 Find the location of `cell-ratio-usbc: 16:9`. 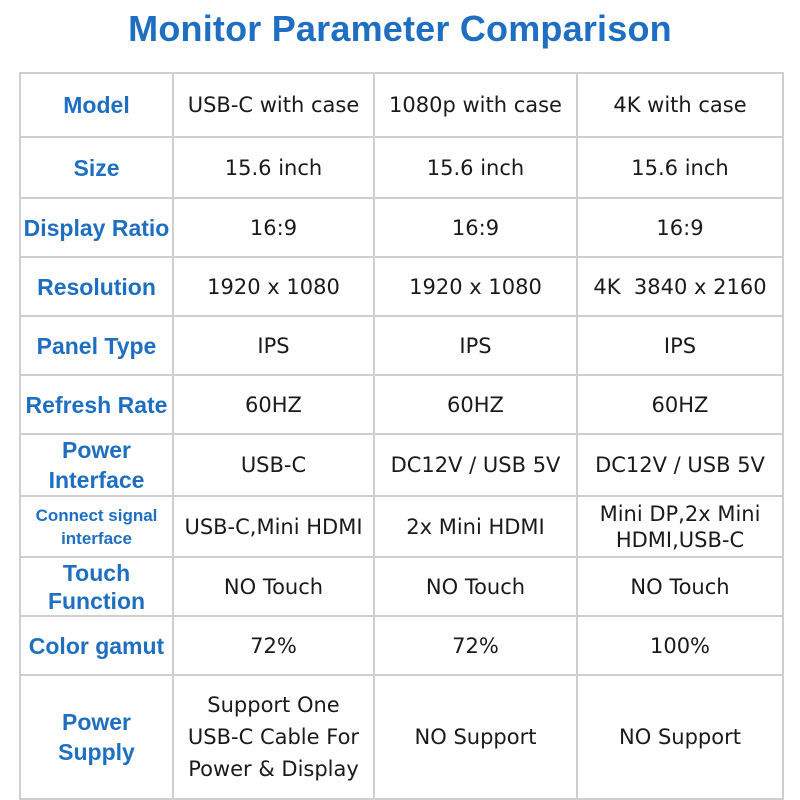

cell-ratio-usbc: 16:9 is located at coordinates (273, 227).